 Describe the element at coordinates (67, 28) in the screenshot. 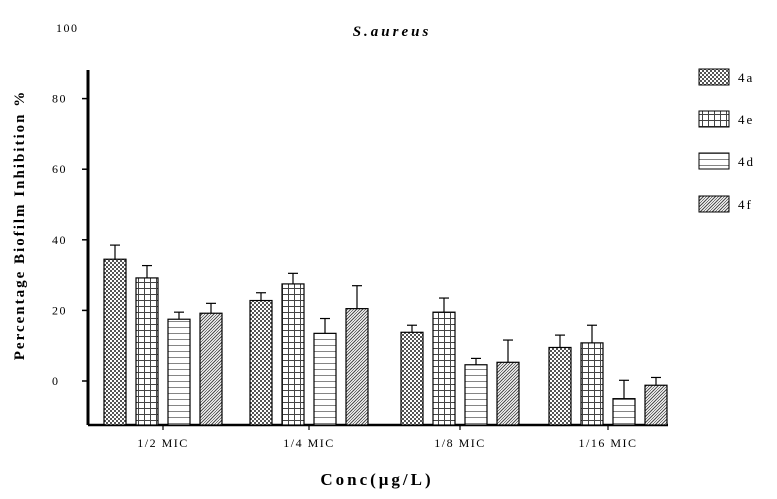

I see `y-tick-label: 100` at that location.